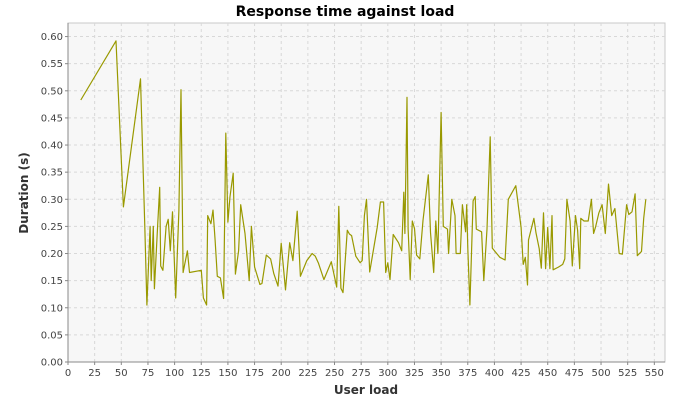 The image size is (690, 400). What do you see at coordinates (148, 373) in the screenshot?
I see `x-tick-label: 75` at bounding box center [148, 373].